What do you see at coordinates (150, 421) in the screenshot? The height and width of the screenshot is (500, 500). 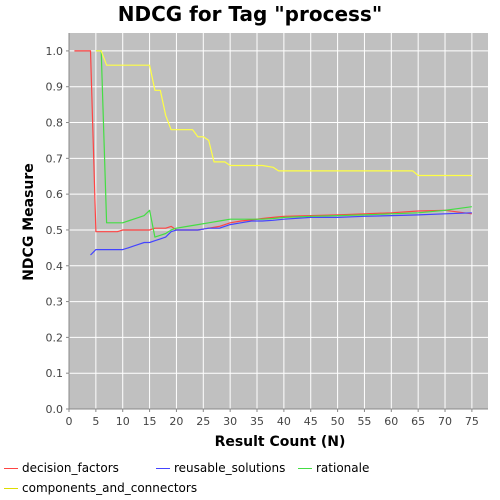 I see `x-tick-label: 15` at bounding box center [150, 421].